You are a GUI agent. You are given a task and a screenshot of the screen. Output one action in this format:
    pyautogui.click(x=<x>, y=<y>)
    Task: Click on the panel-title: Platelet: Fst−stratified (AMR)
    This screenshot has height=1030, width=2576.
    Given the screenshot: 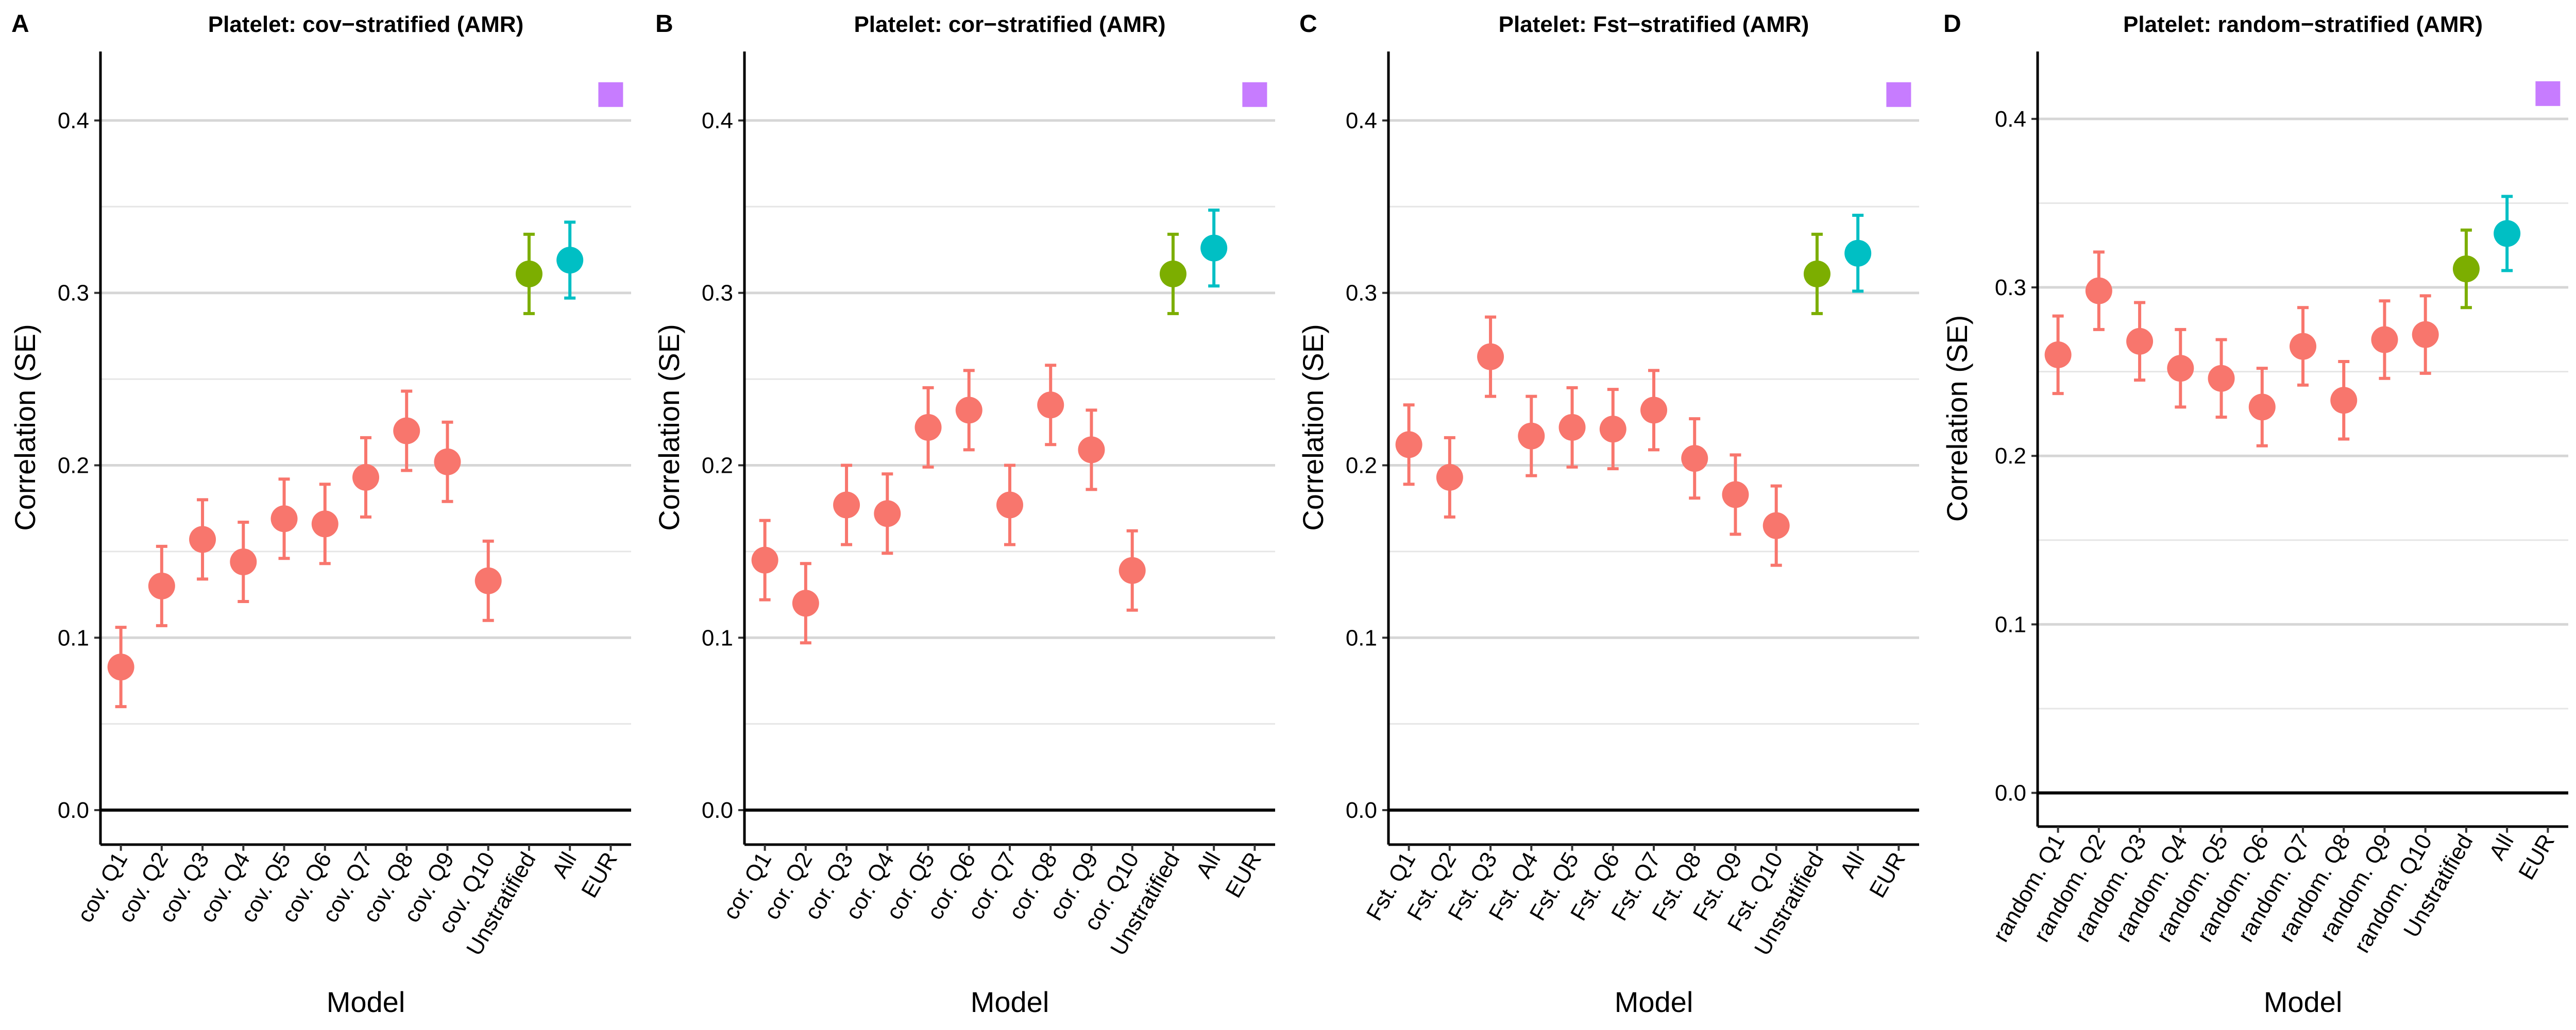 What is the action you would take?
    pyautogui.click(x=1654, y=24)
    